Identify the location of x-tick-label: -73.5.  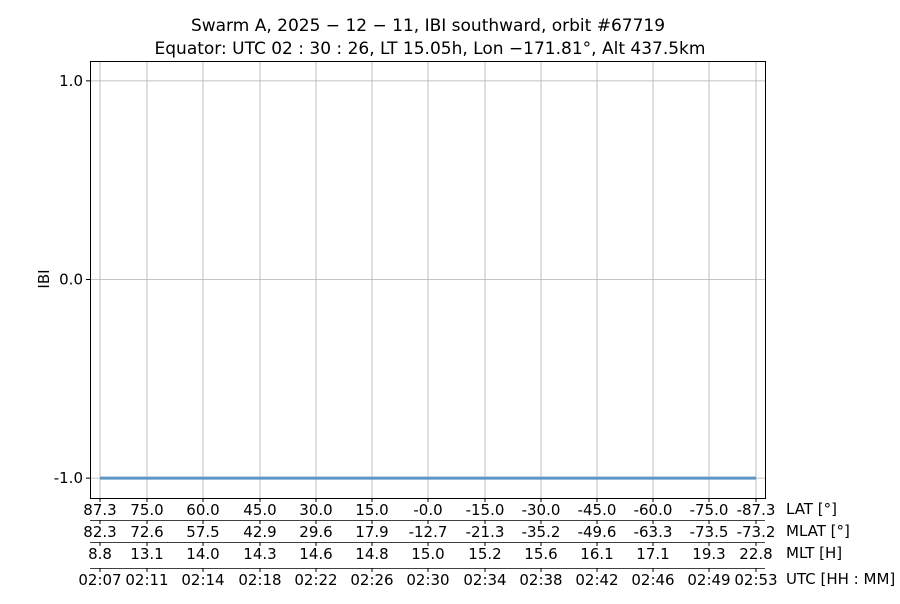
(709, 532).